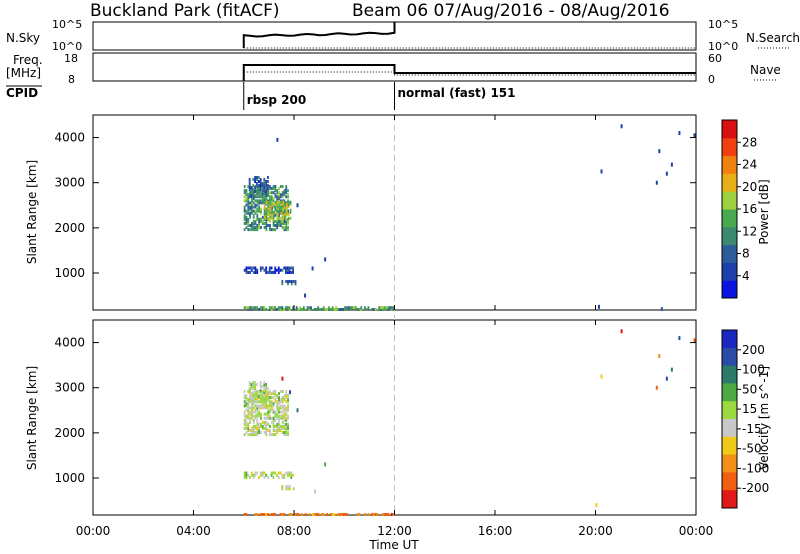  Describe the element at coordinates (749, 142) in the screenshot. I see `colorbar-tick-label: 28` at that location.